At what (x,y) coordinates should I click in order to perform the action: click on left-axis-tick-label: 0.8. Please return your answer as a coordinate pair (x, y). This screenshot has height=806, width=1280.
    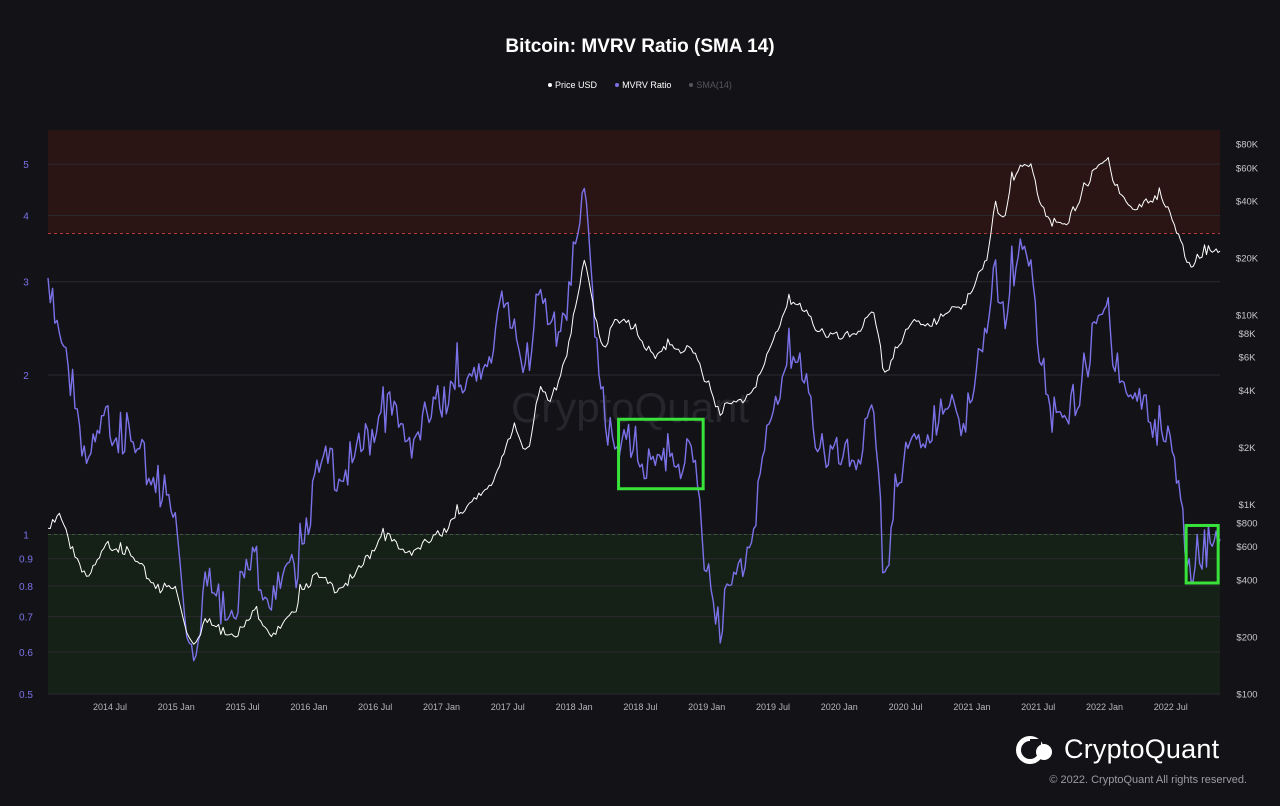
    Looking at the image, I should click on (26, 587).